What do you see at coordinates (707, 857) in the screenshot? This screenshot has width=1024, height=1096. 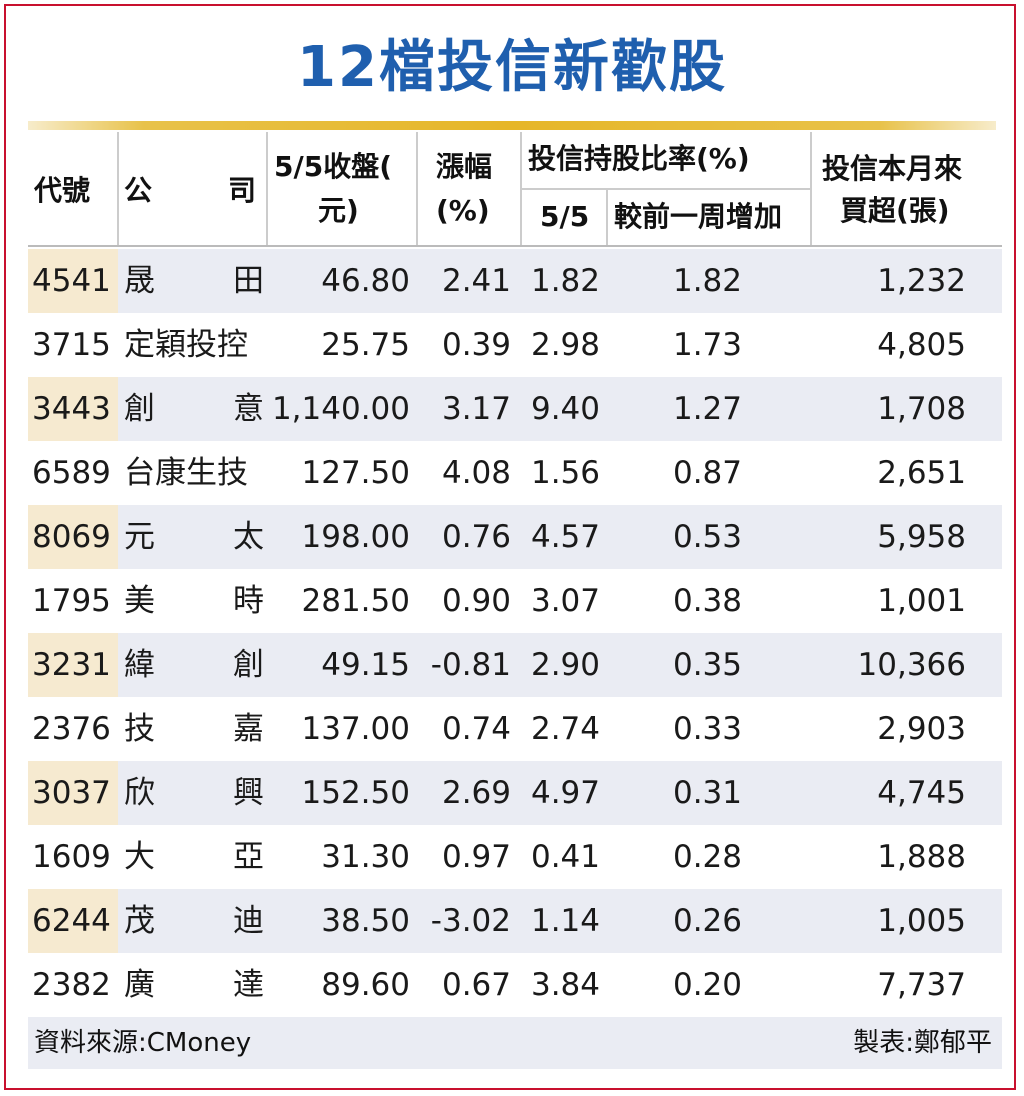 I see `ratio-increase: 0.28` at bounding box center [707, 857].